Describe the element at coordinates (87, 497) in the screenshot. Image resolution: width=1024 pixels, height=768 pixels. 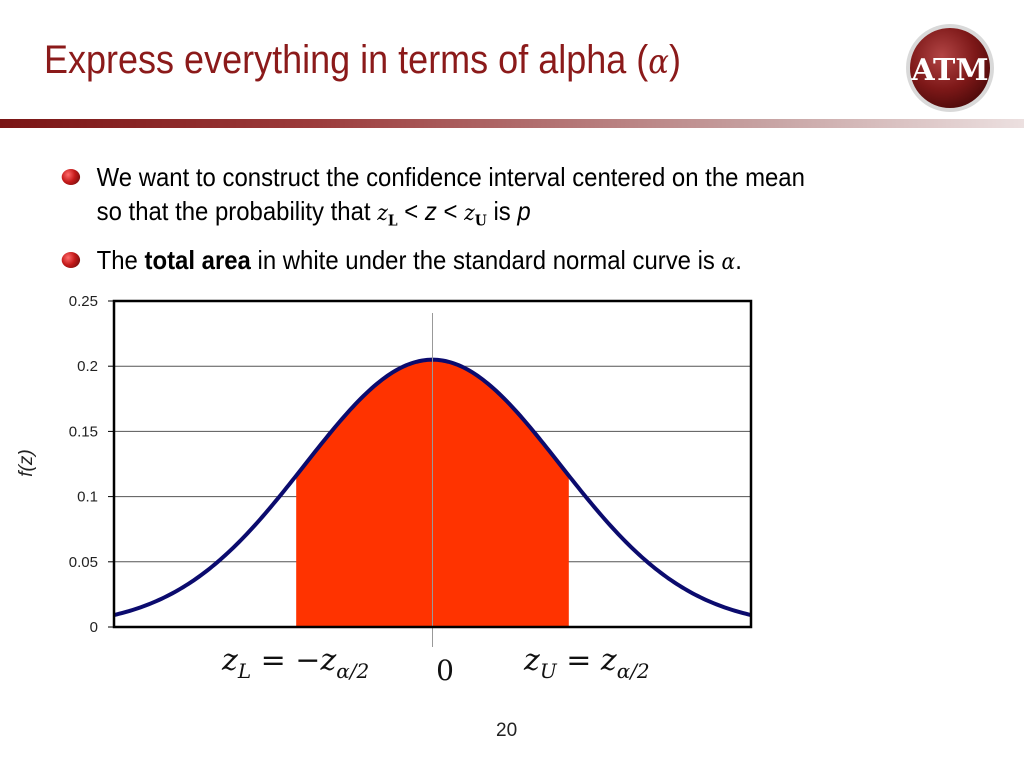
I see `y-tick-label: 0.1` at that location.